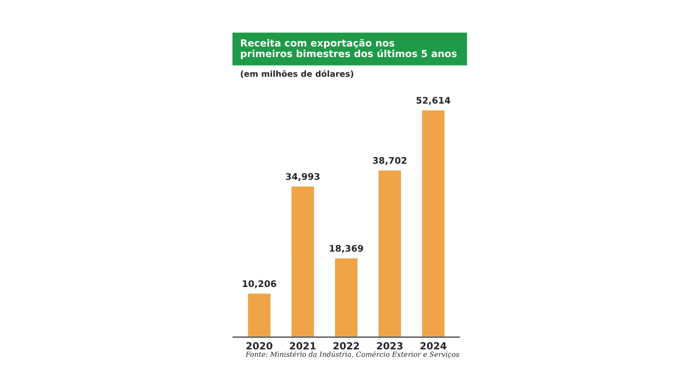 Image resolution: width=696 pixels, height=392 pixels. What do you see at coordinates (259, 346) in the screenshot?
I see `x-tick-label: 2020` at bounding box center [259, 346].